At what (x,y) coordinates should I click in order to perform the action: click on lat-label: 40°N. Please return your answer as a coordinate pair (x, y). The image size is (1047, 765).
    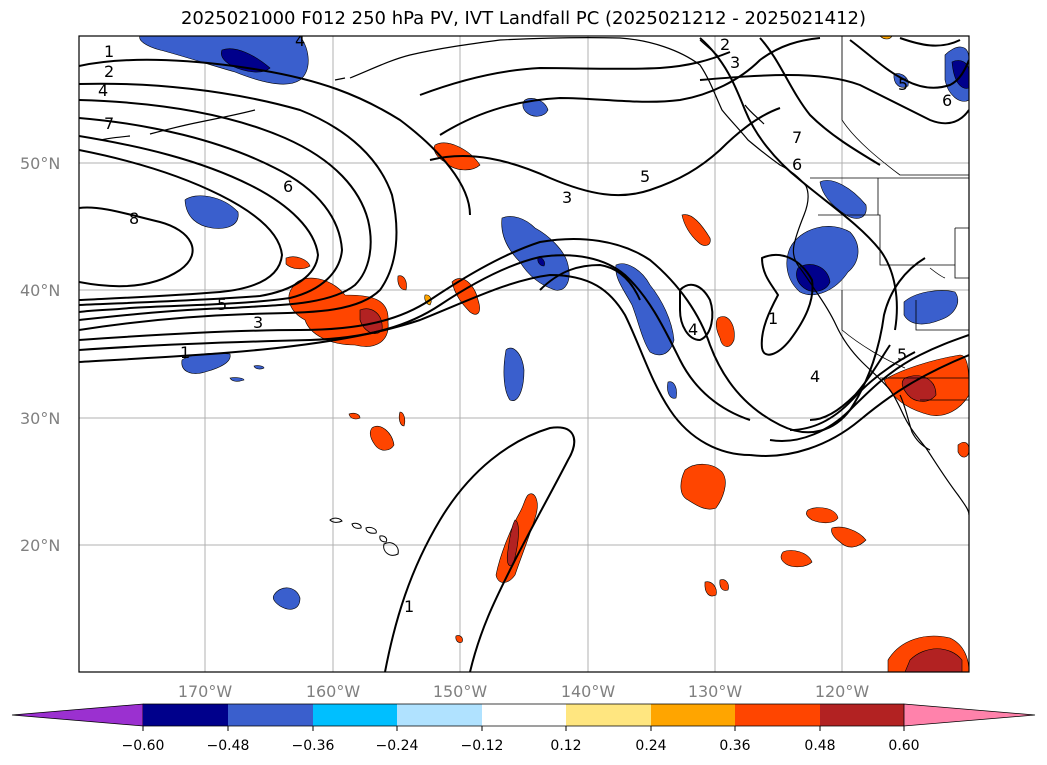
    Looking at the image, I should click on (40, 290).